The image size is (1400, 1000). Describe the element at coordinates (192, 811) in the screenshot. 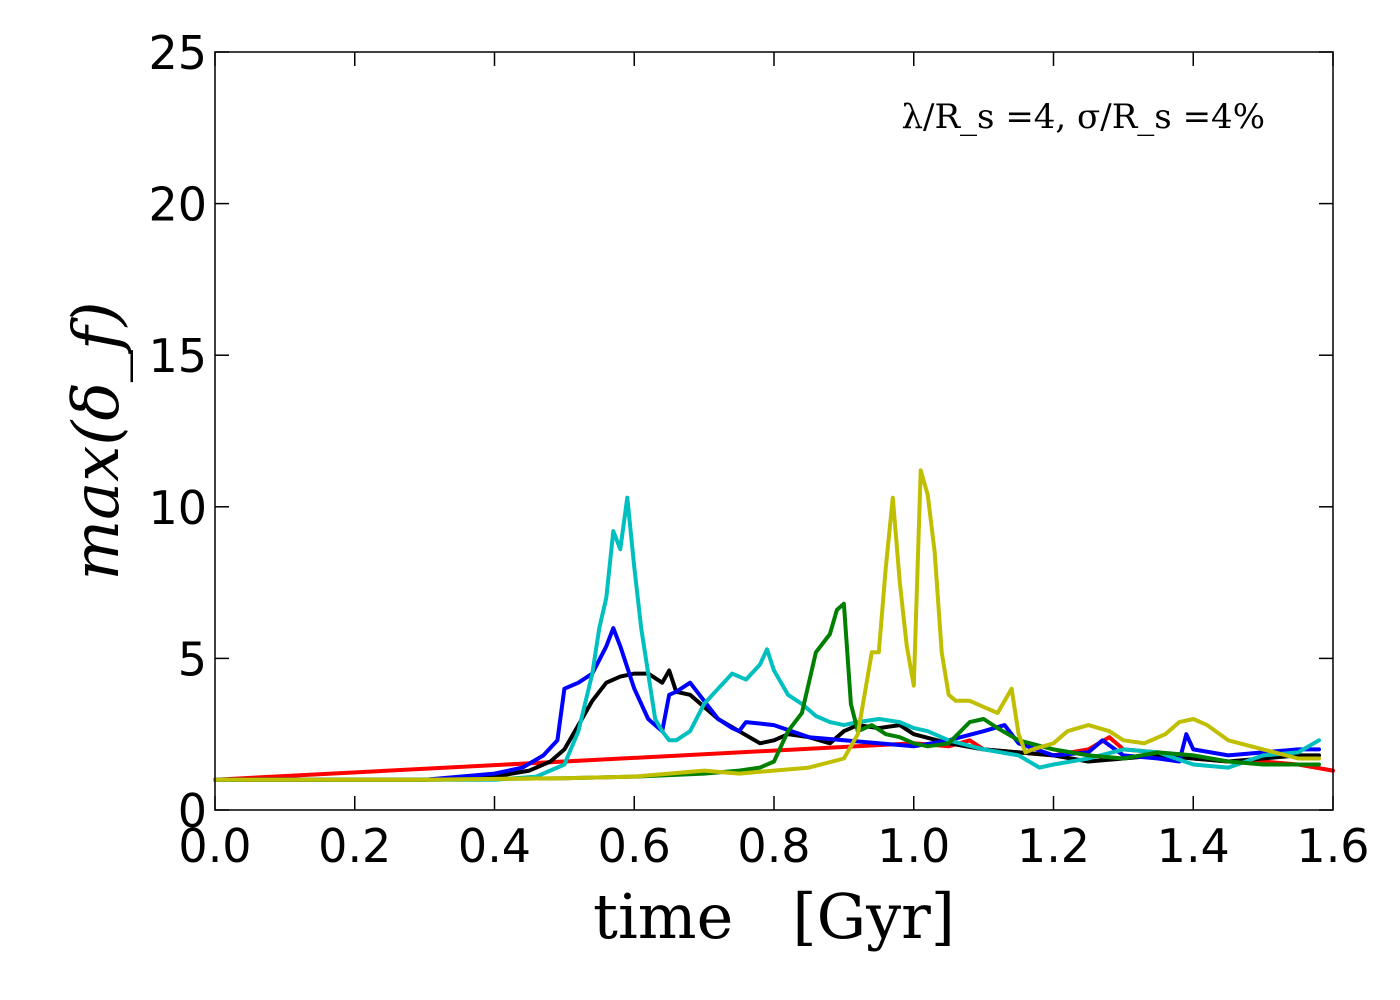

I see `y-tick-label: 0` at that location.